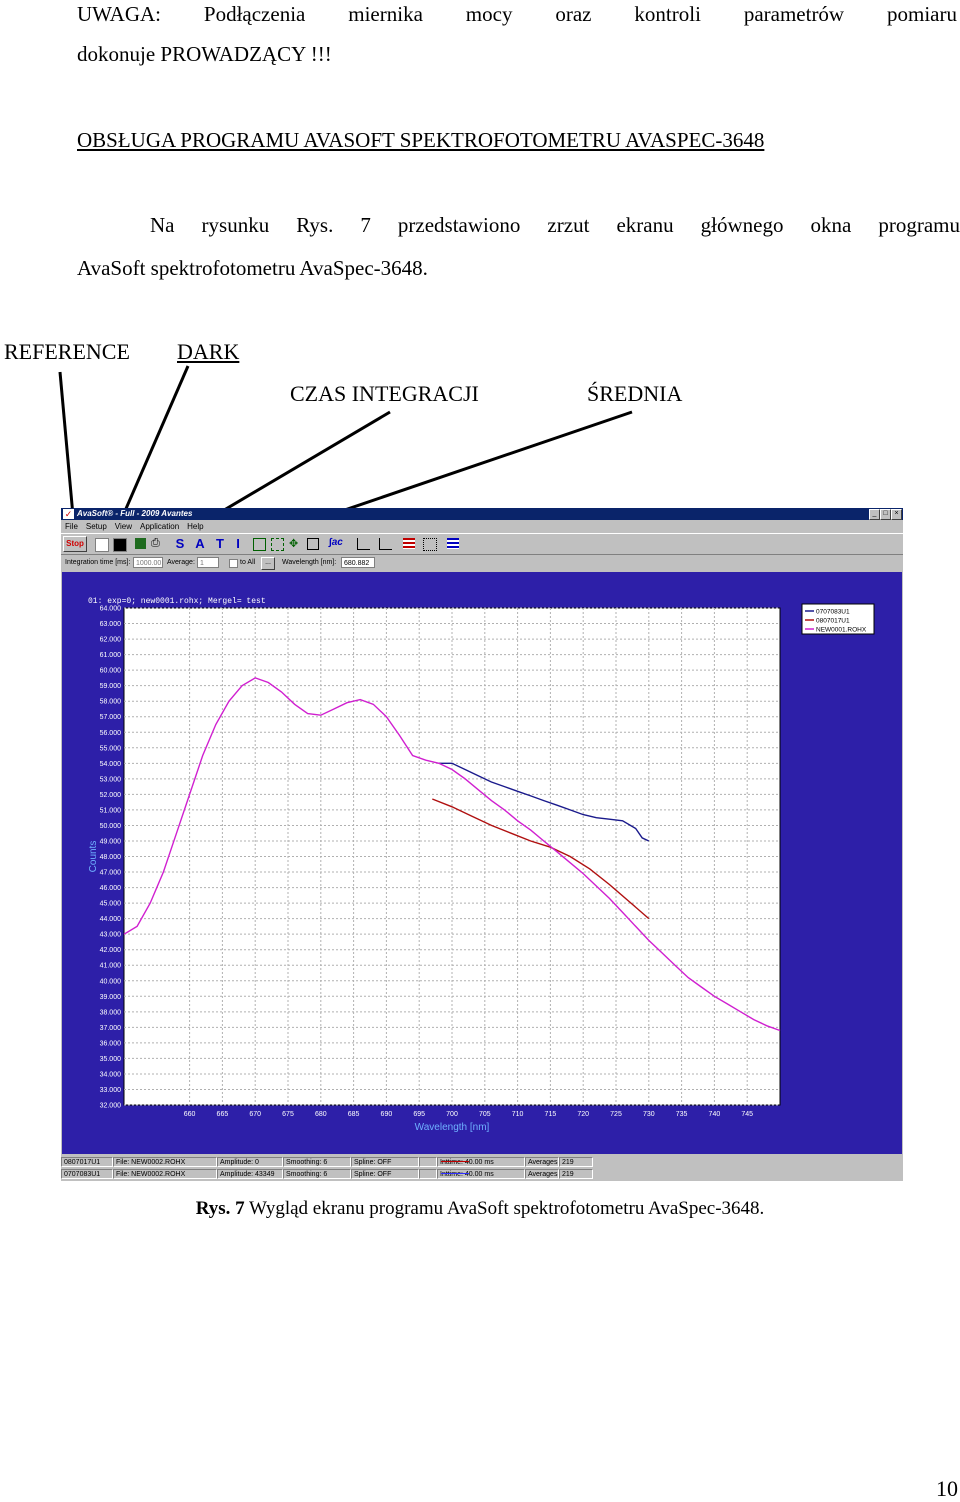  What do you see at coordinates (223, 1114) in the screenshot?
I see `x-tick-label: 665` at bounding box center [223, 1114].